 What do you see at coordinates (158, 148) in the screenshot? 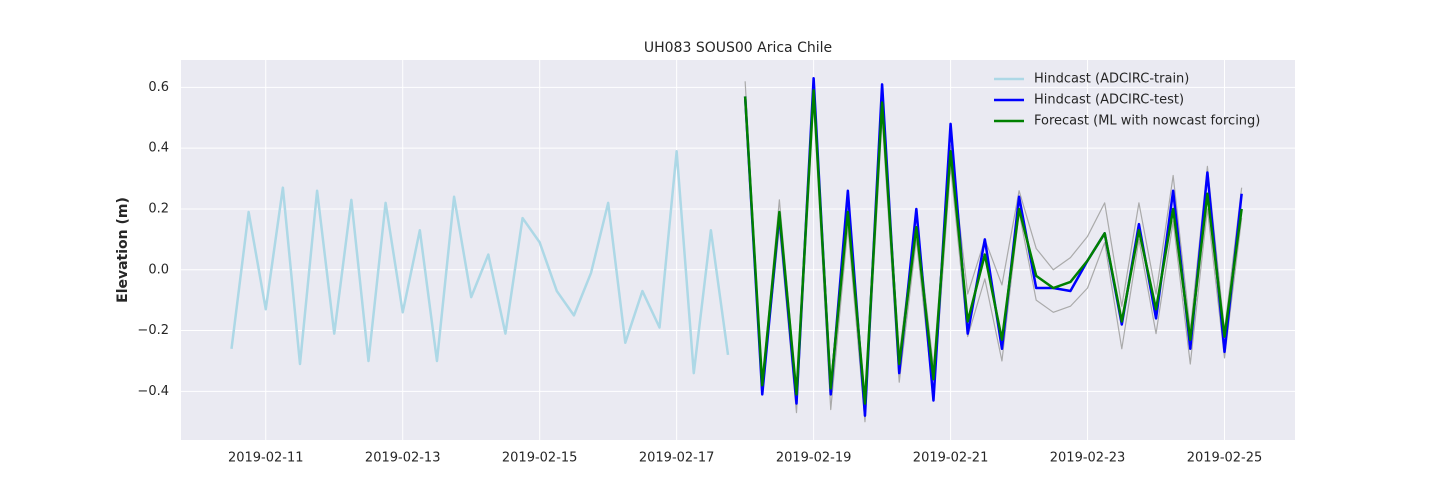
I see `y-tick-label: 0.4` at bounding box center [158, 148].